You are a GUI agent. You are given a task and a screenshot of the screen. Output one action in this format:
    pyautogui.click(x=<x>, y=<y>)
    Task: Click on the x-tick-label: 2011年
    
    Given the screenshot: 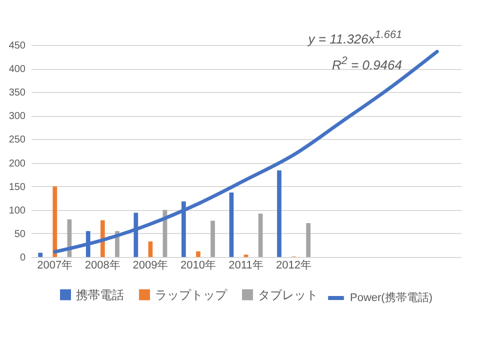 What is the action you would take?
    pyautogui.click(x=246, y=266)
    